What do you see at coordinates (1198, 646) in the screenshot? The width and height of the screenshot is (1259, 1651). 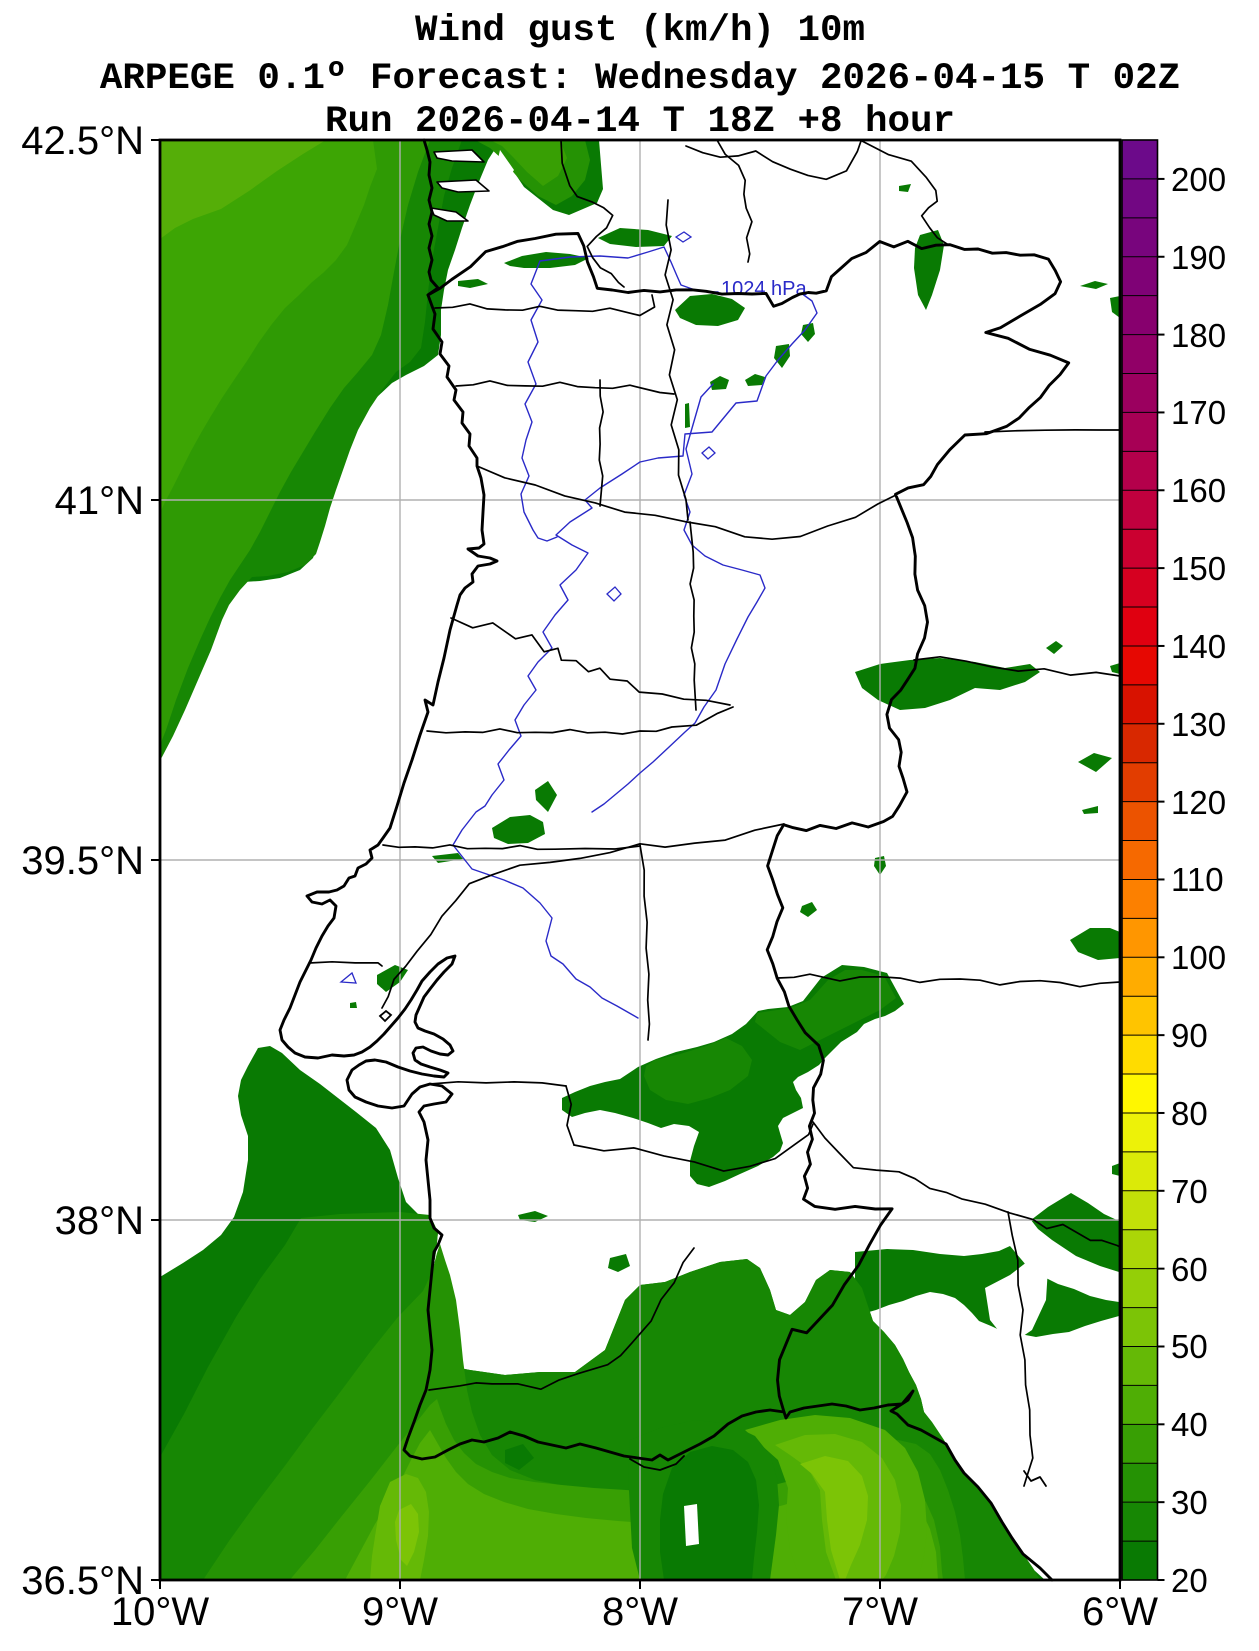 I see `svg-text: 140` at bounding box center [1198, 646].